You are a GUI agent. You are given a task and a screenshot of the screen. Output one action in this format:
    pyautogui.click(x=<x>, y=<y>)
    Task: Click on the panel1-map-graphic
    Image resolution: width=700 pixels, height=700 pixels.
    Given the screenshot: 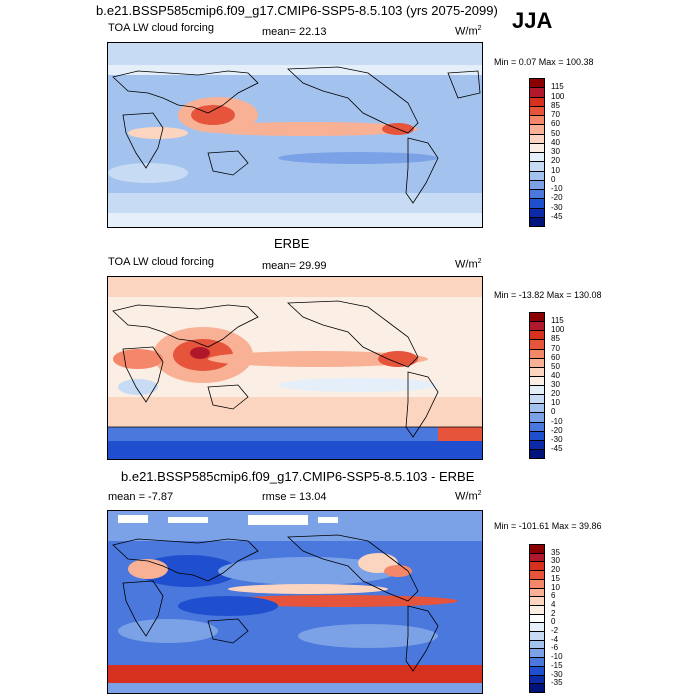 What is the action you would take?
    pyautogui.click(x=295, y=135)
    